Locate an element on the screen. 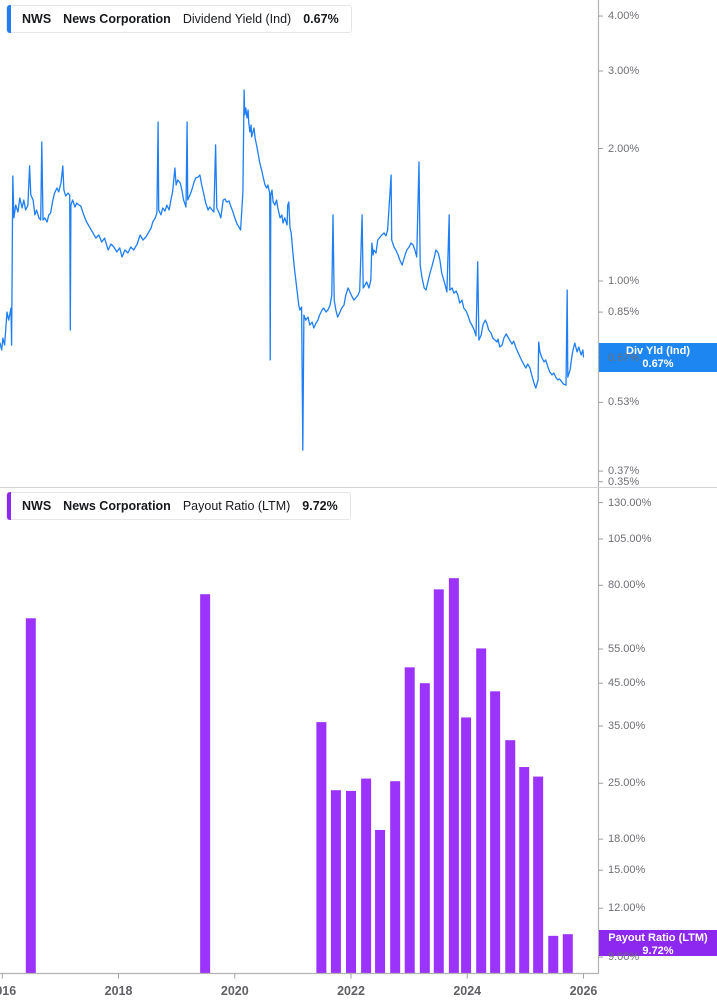 Image resolution: width=717 pixels, height=1005 pixels. payout-ratio-callout-background is located at coordinates (658, 943).